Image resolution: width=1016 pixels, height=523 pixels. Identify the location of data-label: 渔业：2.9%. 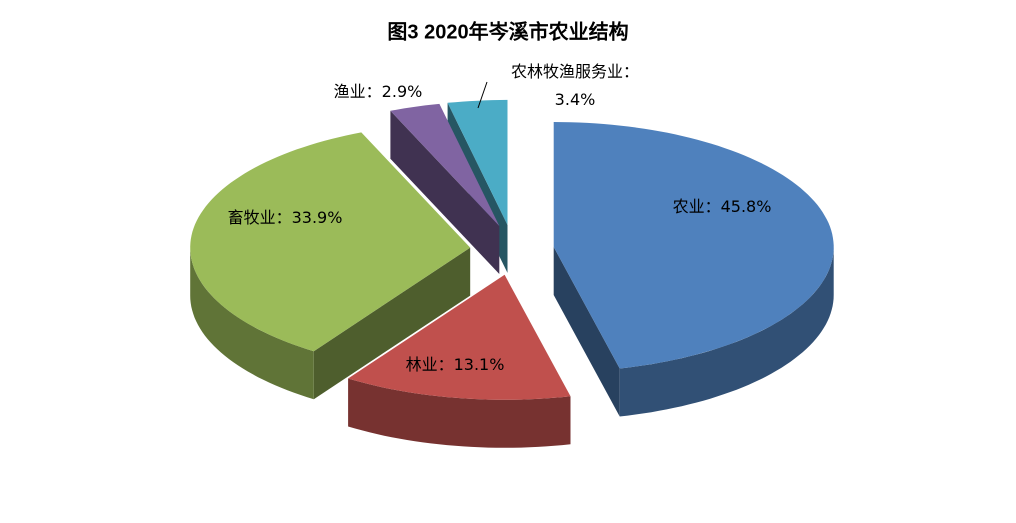
(378, 91).